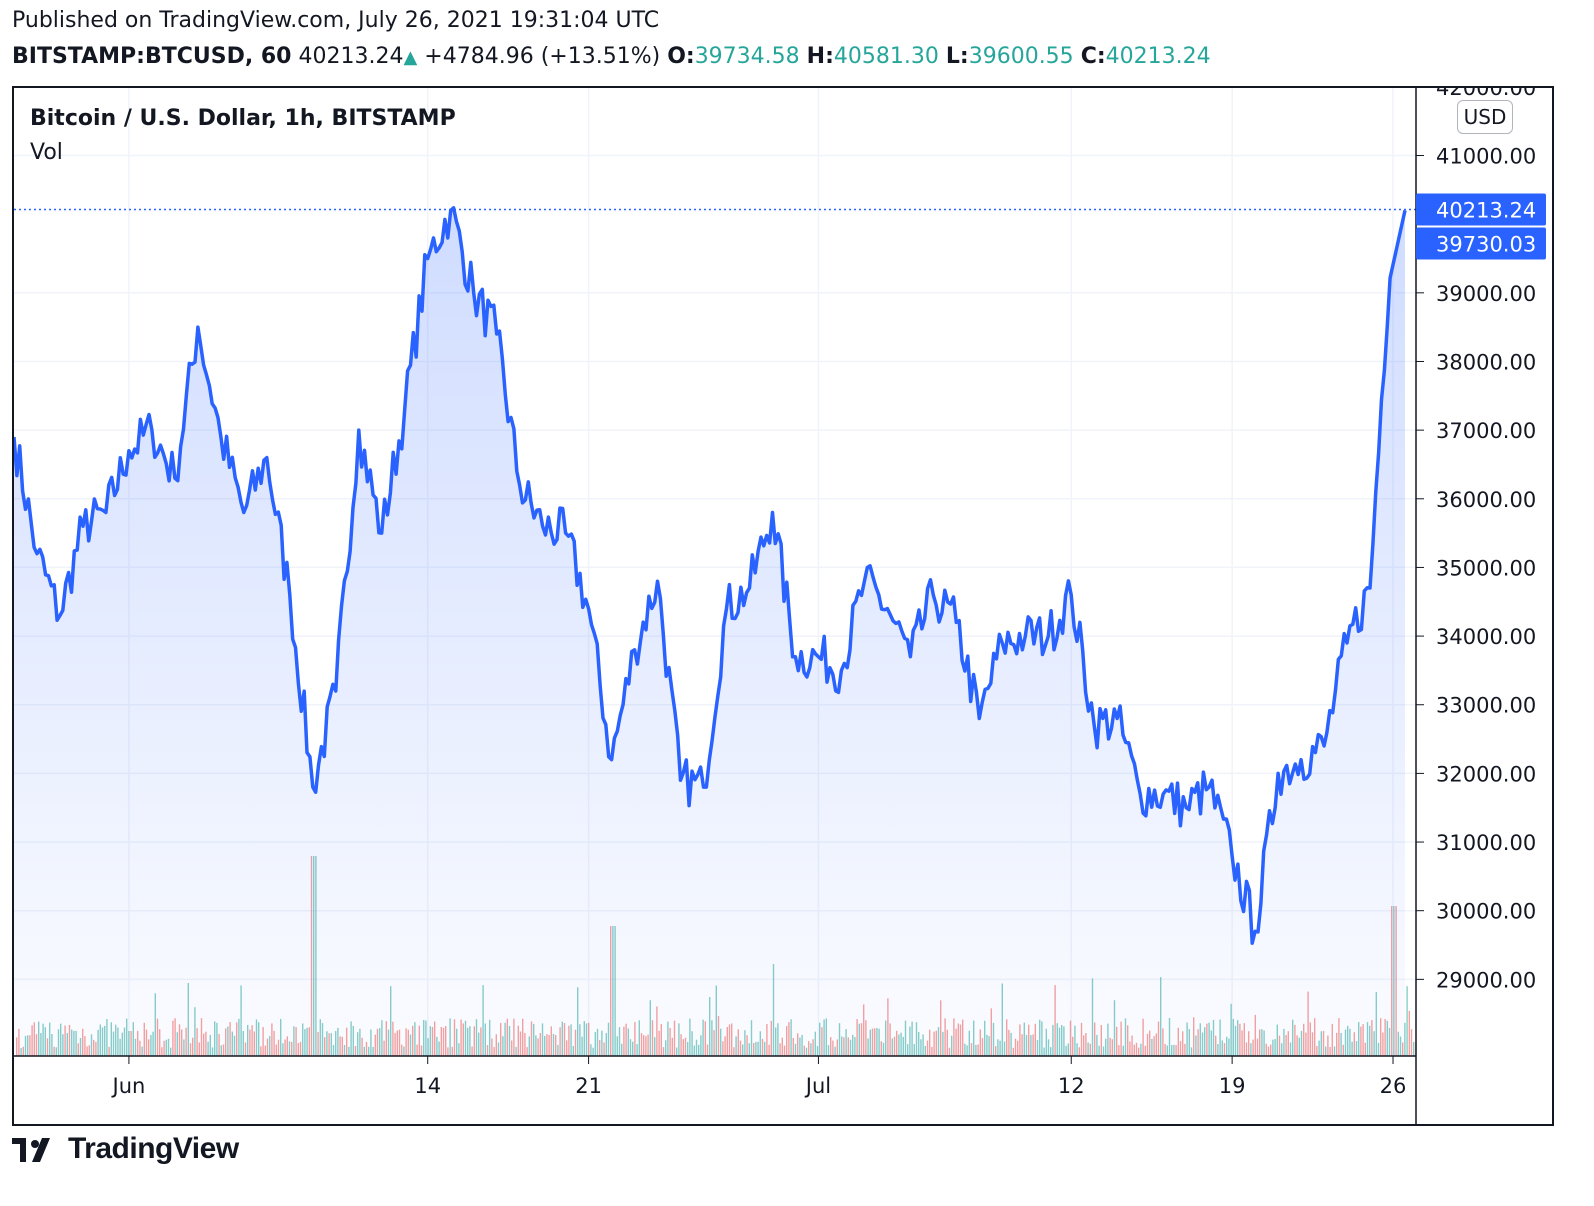 The width and height of the screenshot is (1594, 1206). What do you see at coordinates (1486, 431) in the screenshot?
I see `y-tick-label: 37000.00` at bounding box center [1486, 431].